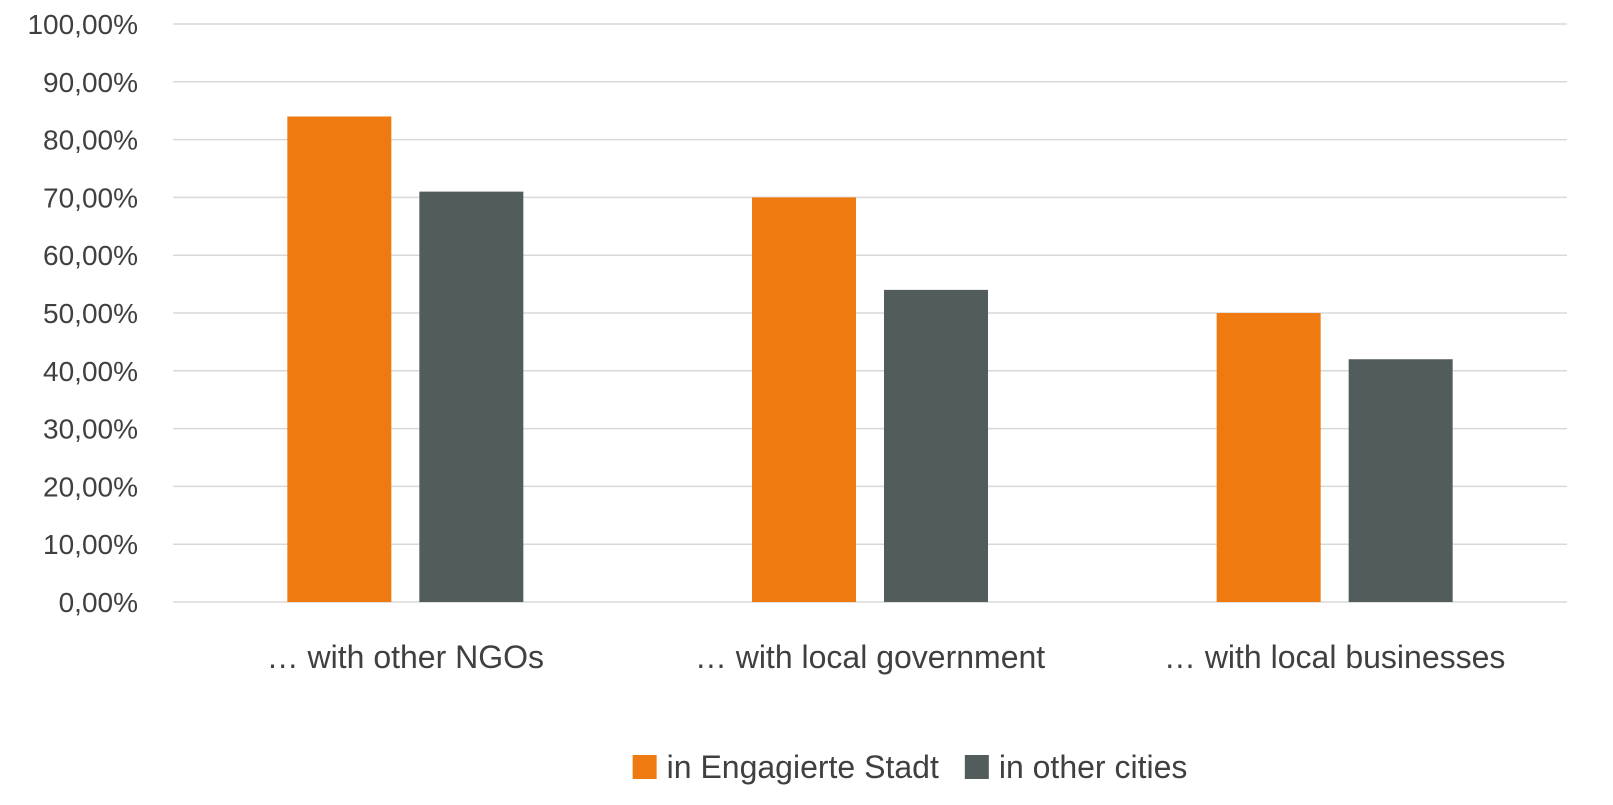 The image size is (1613, 805). What do you see at coordinates (90, 255) in the screenshot?
I see `y-tick-label: 60,00%` at bounding box center [90, 255].